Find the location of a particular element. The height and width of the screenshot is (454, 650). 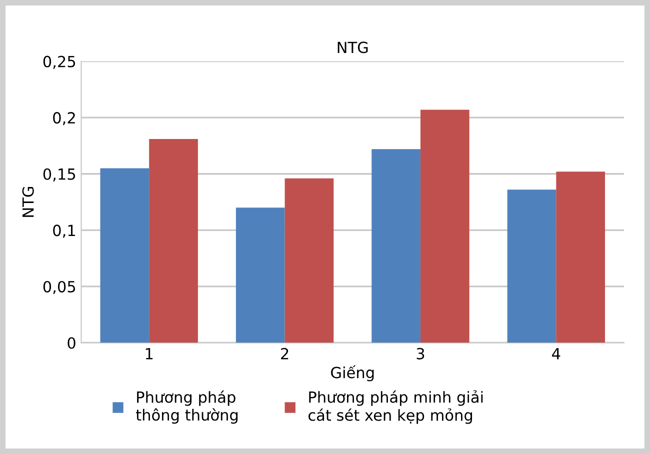

y-tick-label: 0,15 is located at coordinates (59, 175).